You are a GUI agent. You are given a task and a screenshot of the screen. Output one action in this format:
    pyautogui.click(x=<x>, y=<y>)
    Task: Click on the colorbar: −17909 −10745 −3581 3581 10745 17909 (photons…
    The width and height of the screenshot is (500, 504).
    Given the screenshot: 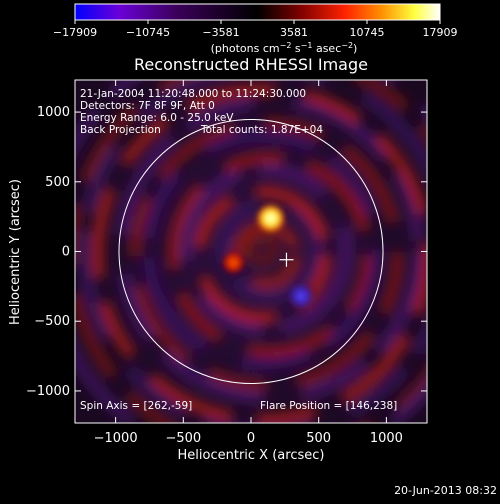 What is the action you would take?
    pyautogui.click(x=255, y=29)
    